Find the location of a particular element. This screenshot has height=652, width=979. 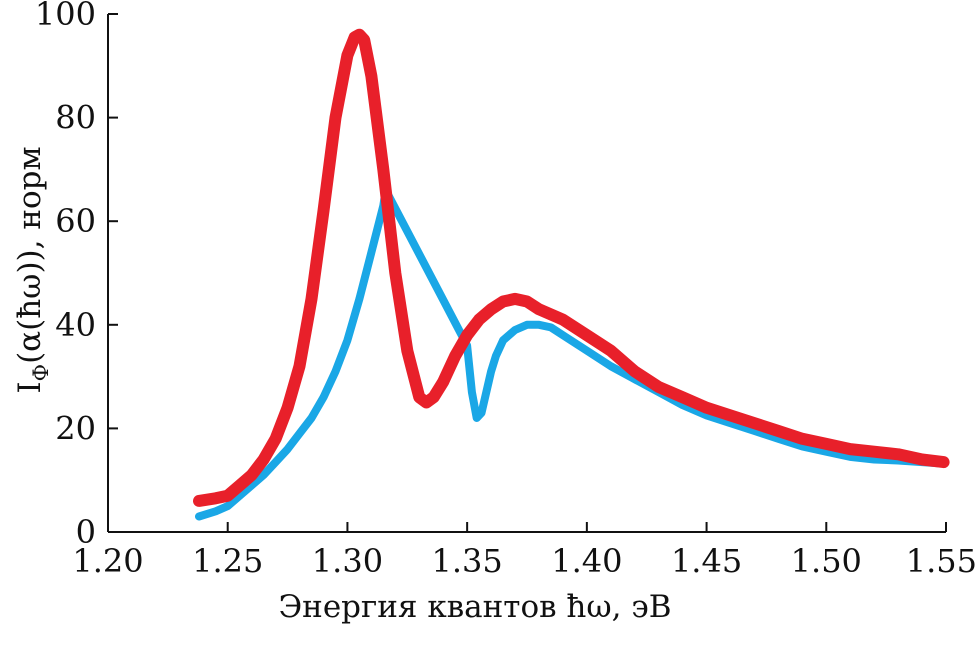

x-ticks: 1.20 1.25 1.30 1.35 1.40 1.45 1.50 1.55 is located at coordinates (524, 551).